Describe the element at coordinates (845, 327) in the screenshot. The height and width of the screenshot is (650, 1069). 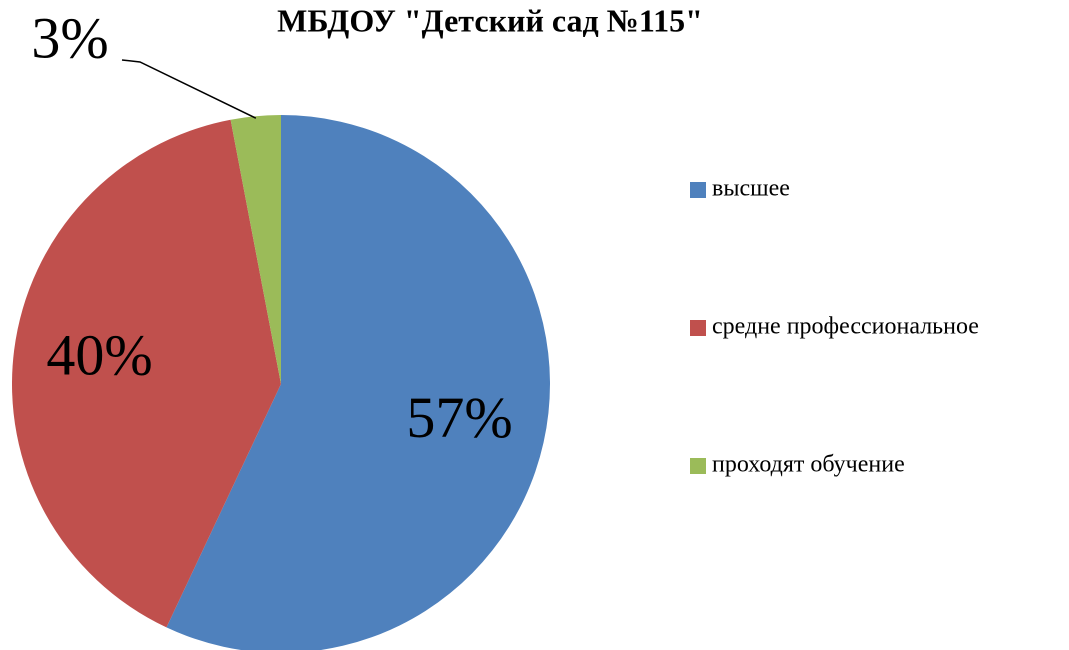
I see `legend-label: средне профессиональное` at that location.